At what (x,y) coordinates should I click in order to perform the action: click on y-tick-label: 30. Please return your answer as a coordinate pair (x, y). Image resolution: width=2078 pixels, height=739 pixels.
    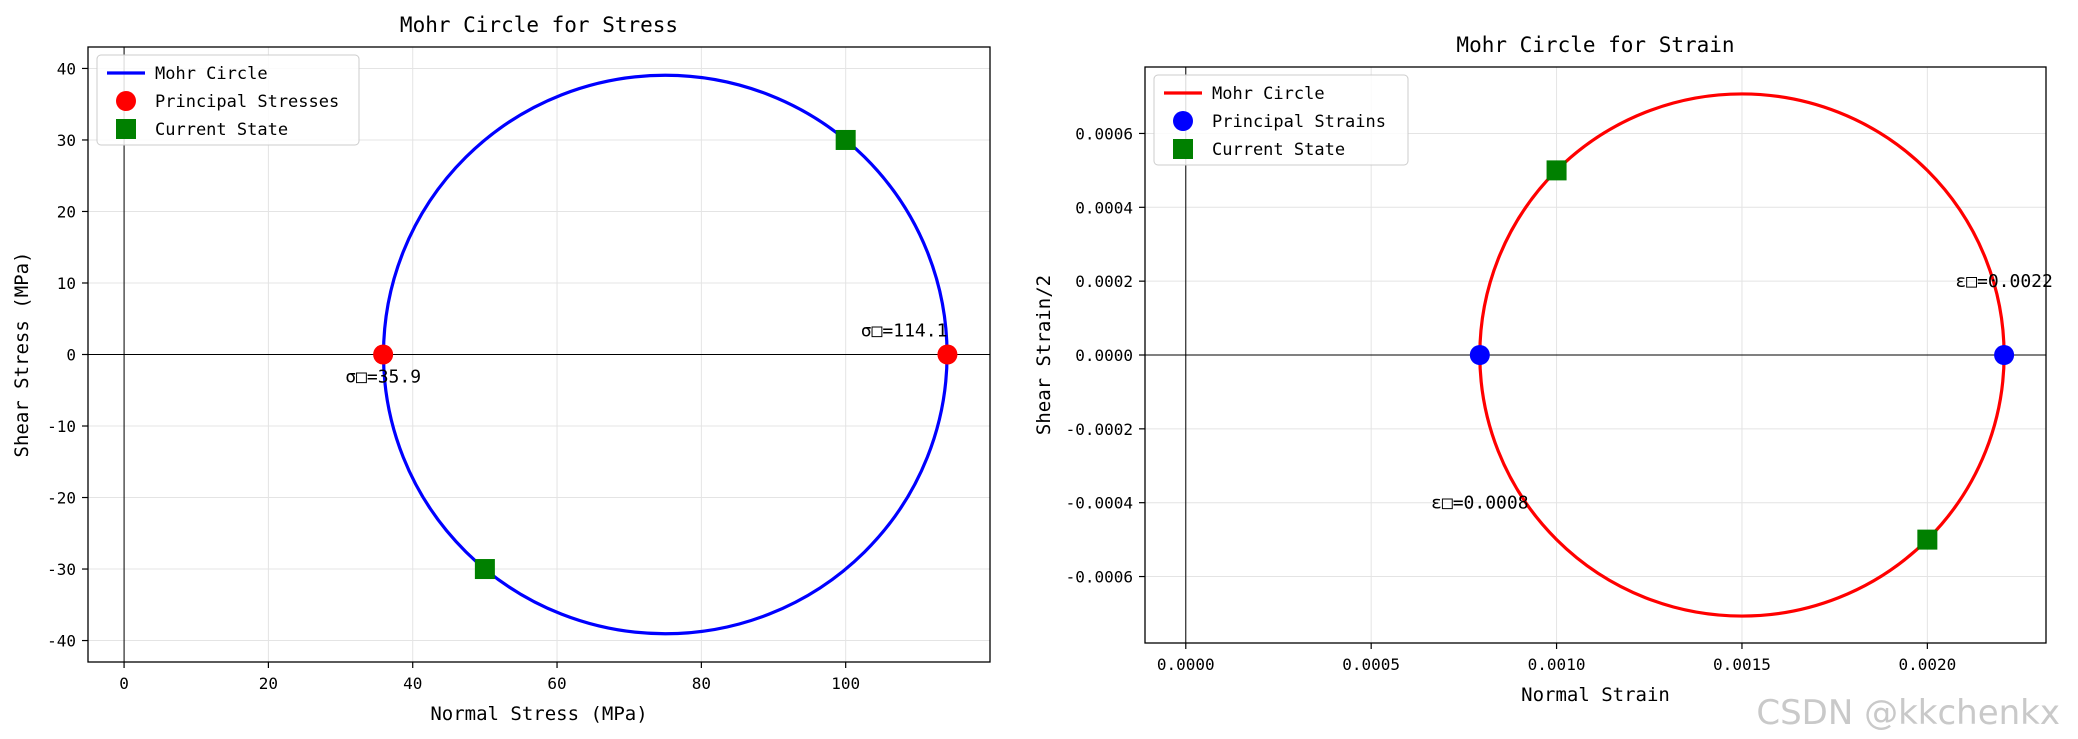
    Looking at the image, I should click on (66, 140).